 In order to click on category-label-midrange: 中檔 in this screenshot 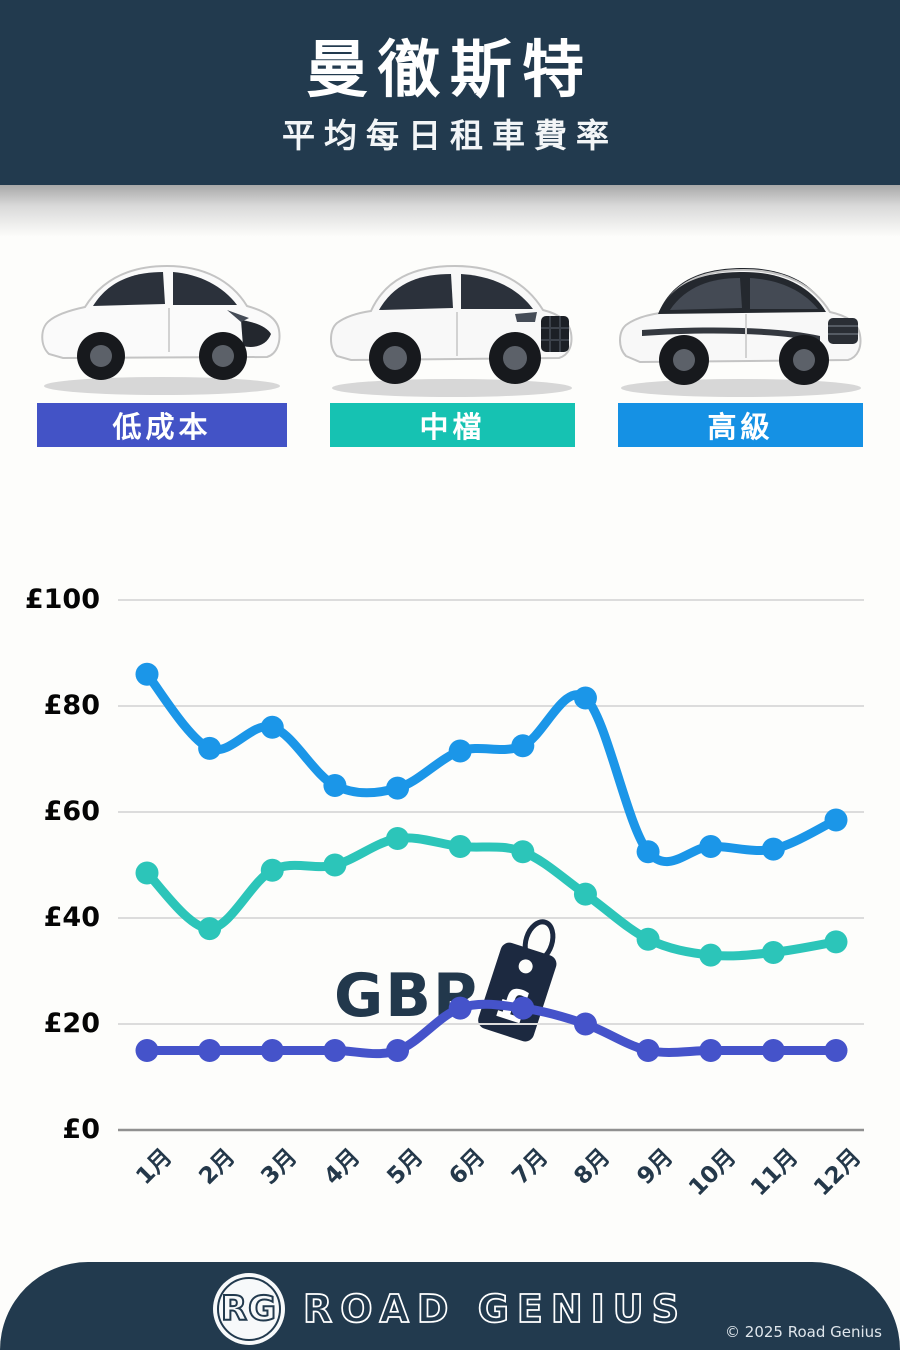, I will do `click(452, 425)`.